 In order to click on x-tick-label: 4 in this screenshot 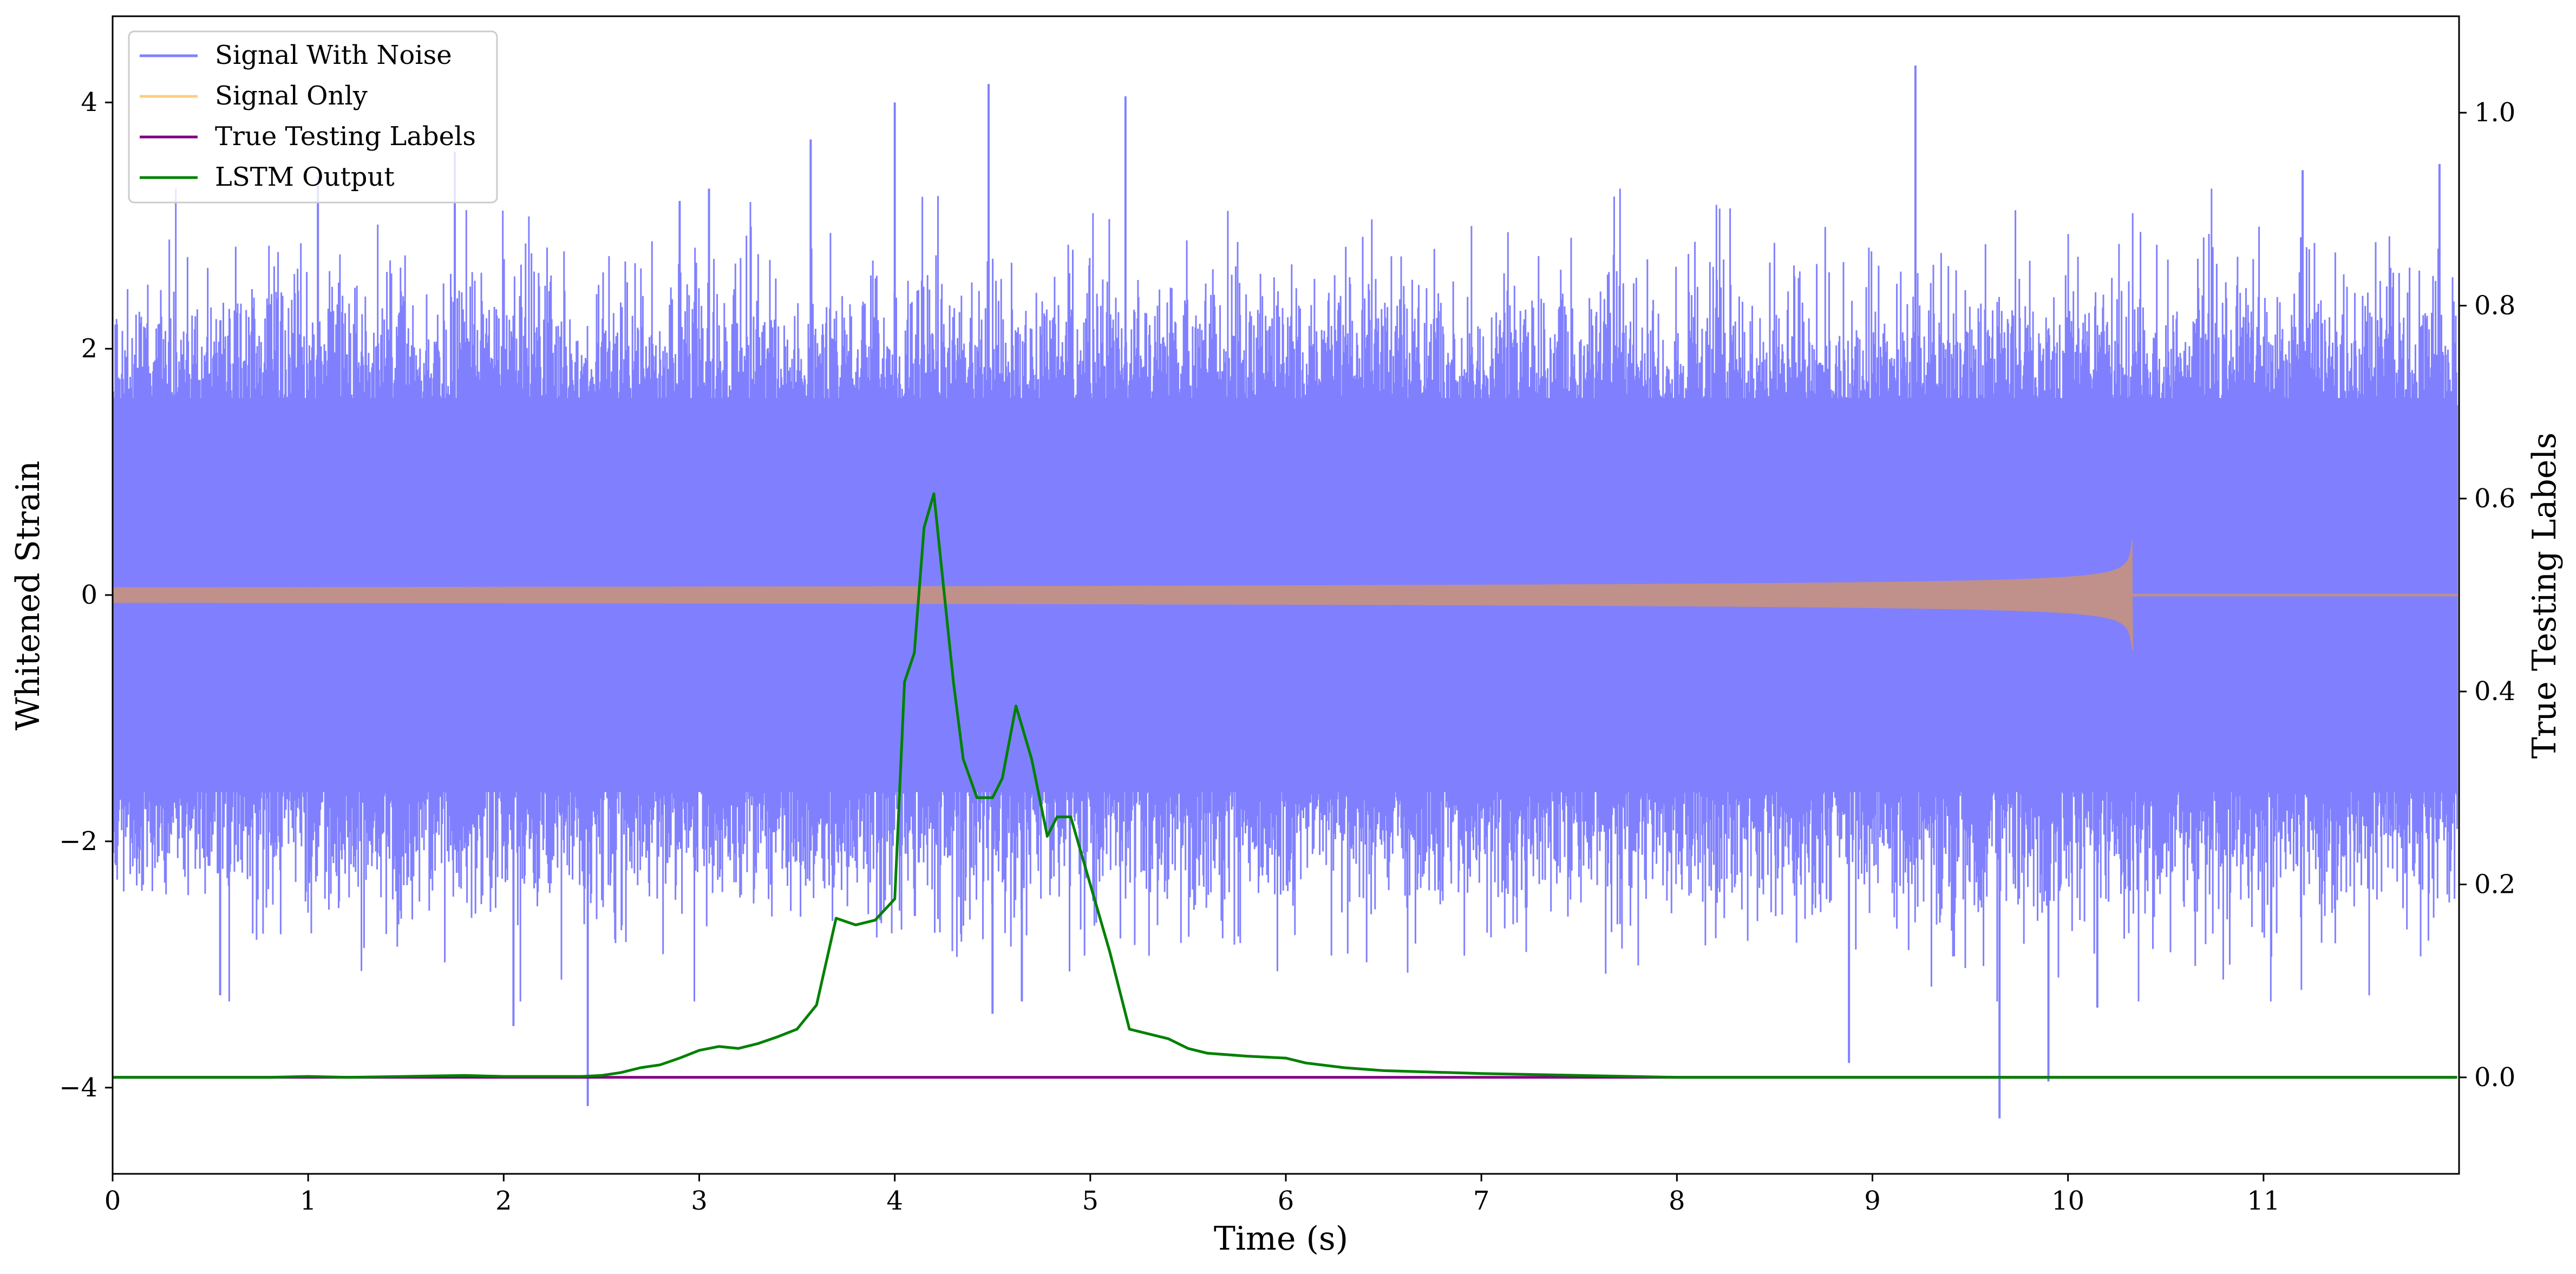, I will do `click(894, 1201)`.